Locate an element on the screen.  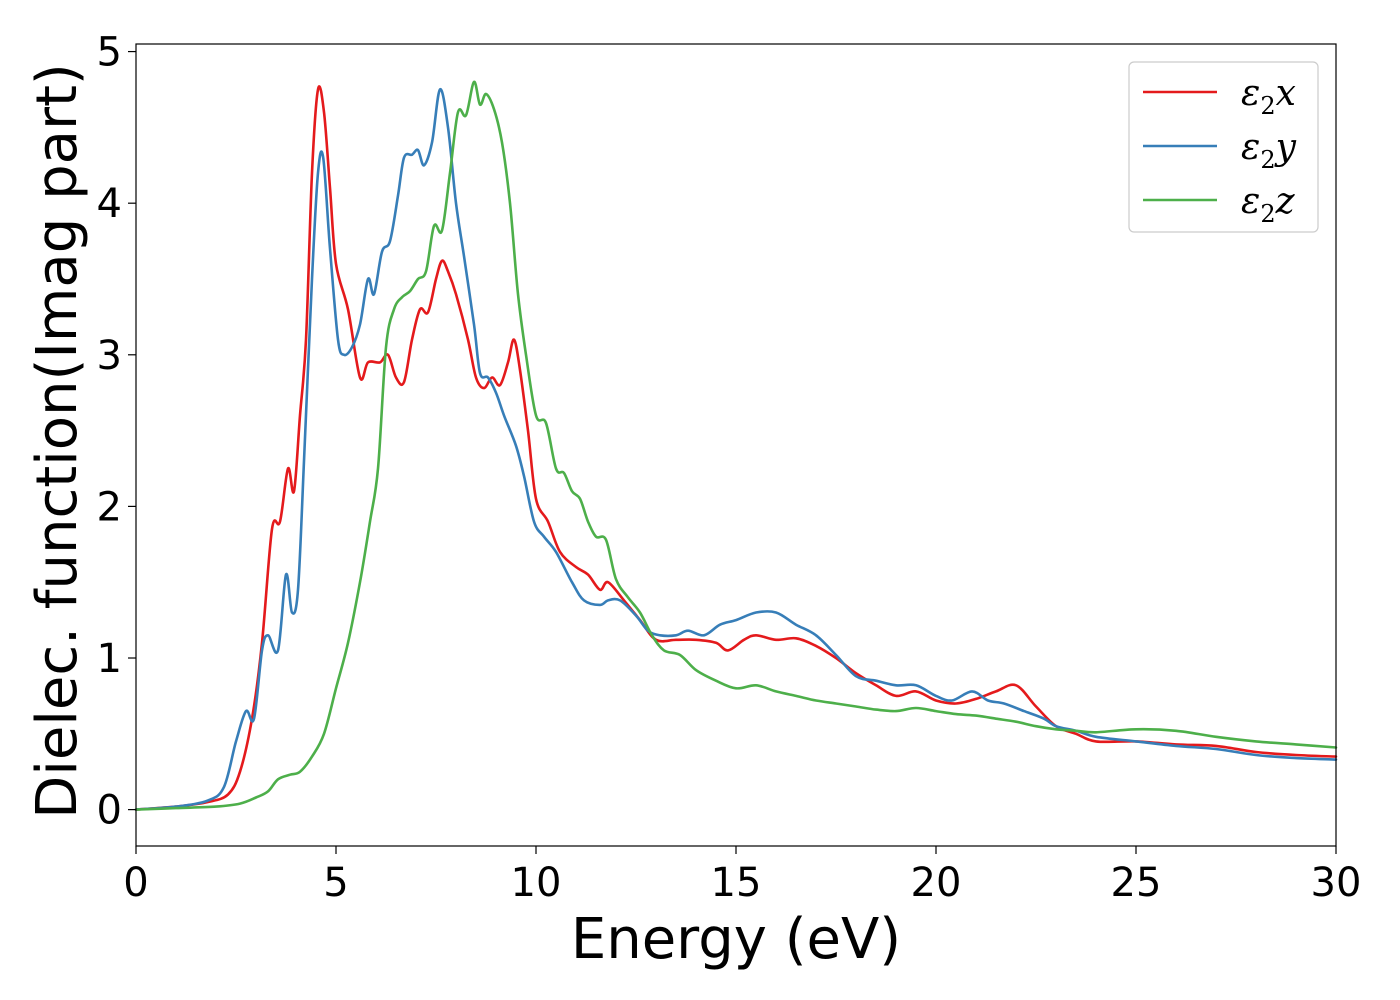
legend-box is located at coordinates (1223, 147).